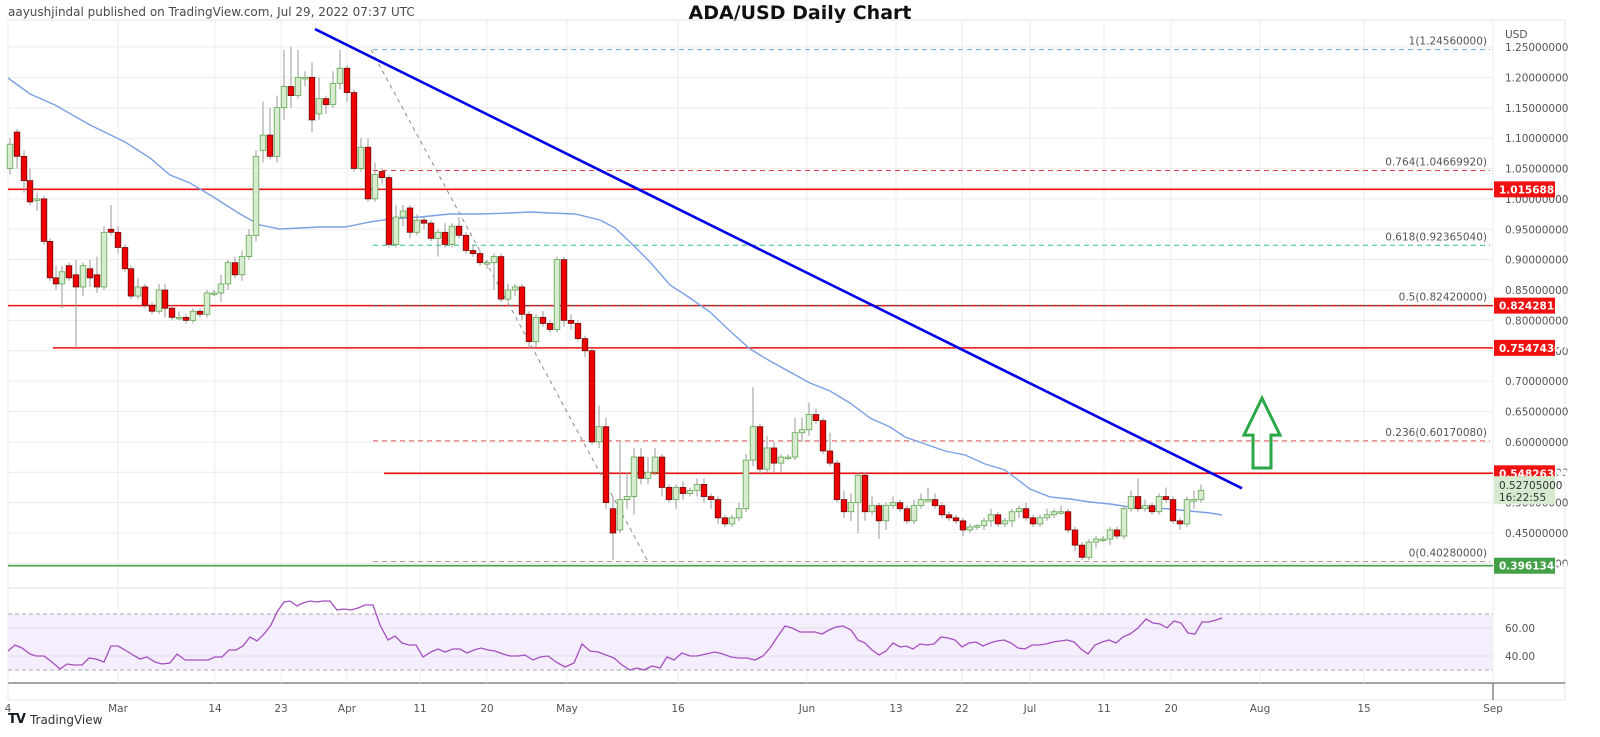  Describe the element at coordinates (1524, 490) in the screenshot. I see `last-price-tag` at that location.